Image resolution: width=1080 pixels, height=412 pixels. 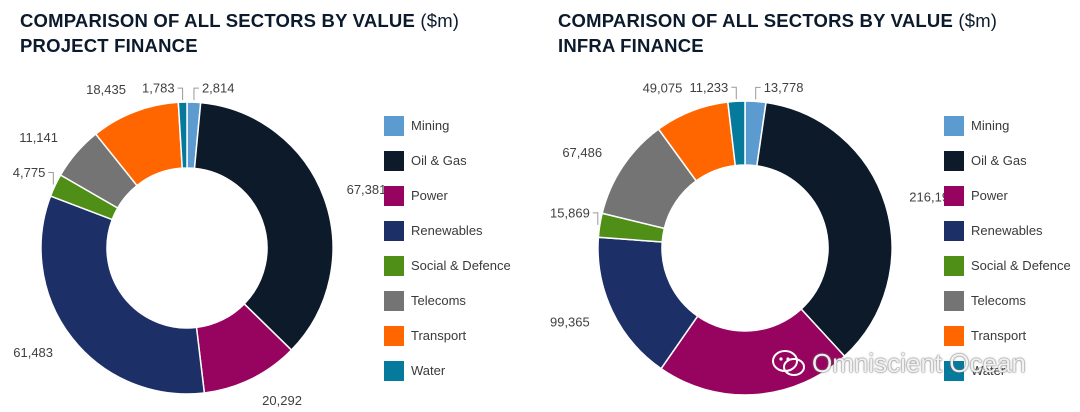 What do you see at coordinates (582, 152) in the screenshot?
I see `data-label-telecoms: 67,486` at bounding box center [582, 152].